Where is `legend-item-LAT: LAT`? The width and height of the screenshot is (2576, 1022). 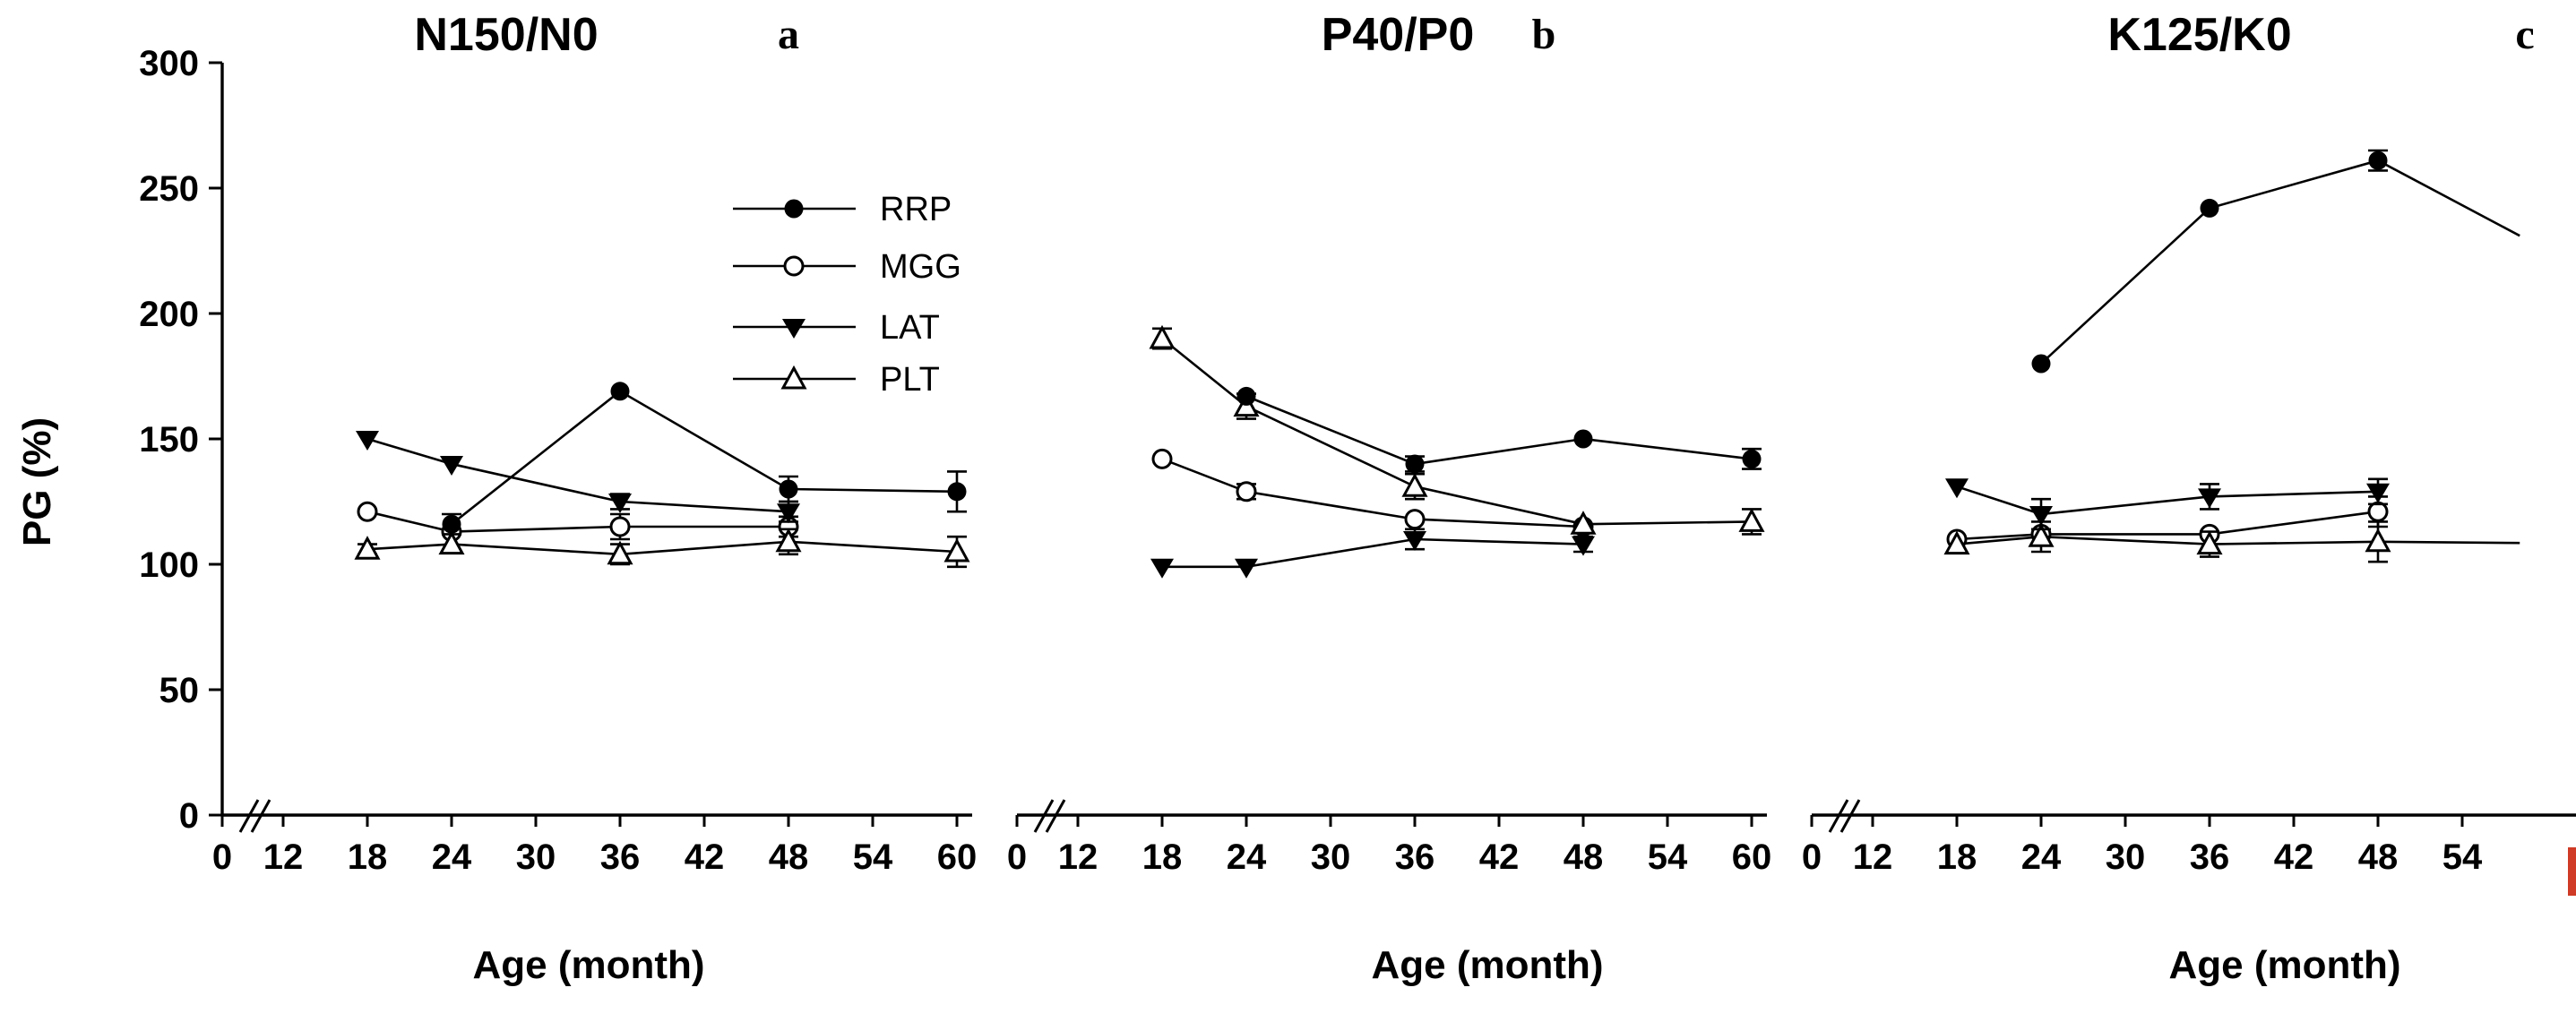 legend-item-LAT: LAT is located at coordinates (836, 328).